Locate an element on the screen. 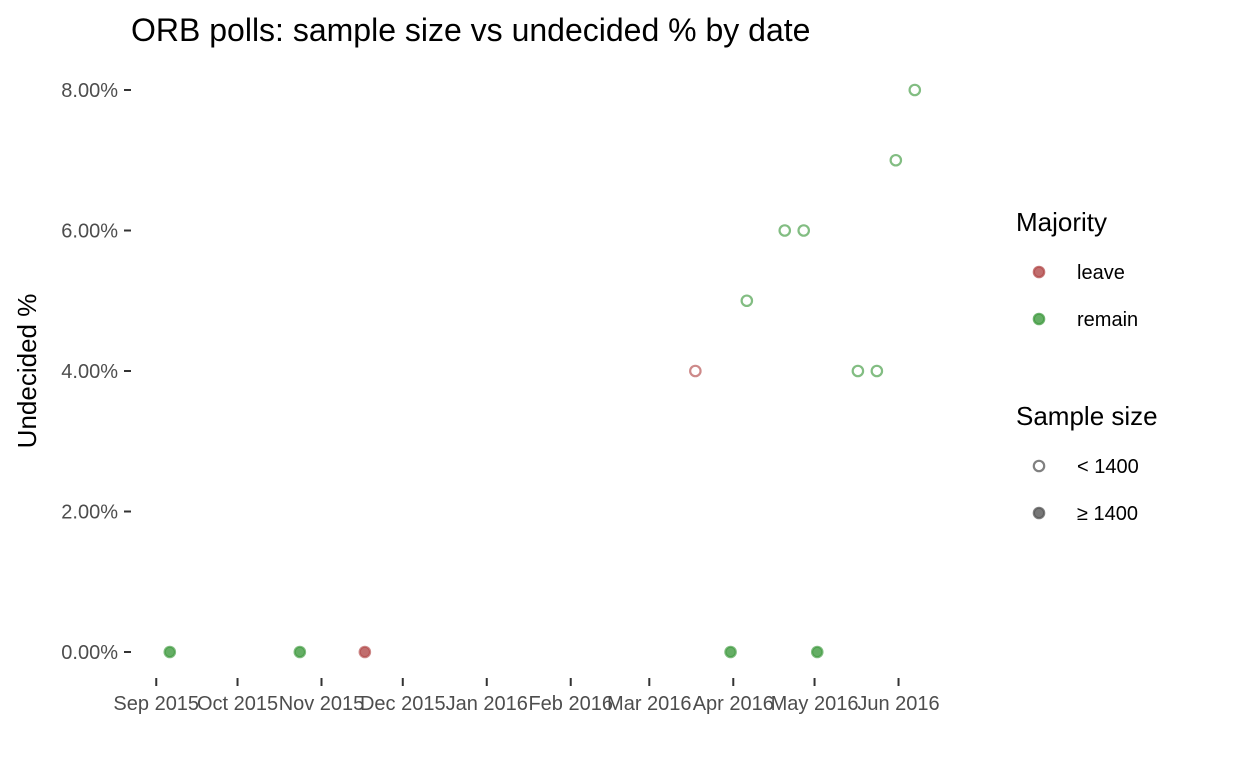 The image size is (1248, 768). legend-label: remain is located at coordinates (1107, 320).